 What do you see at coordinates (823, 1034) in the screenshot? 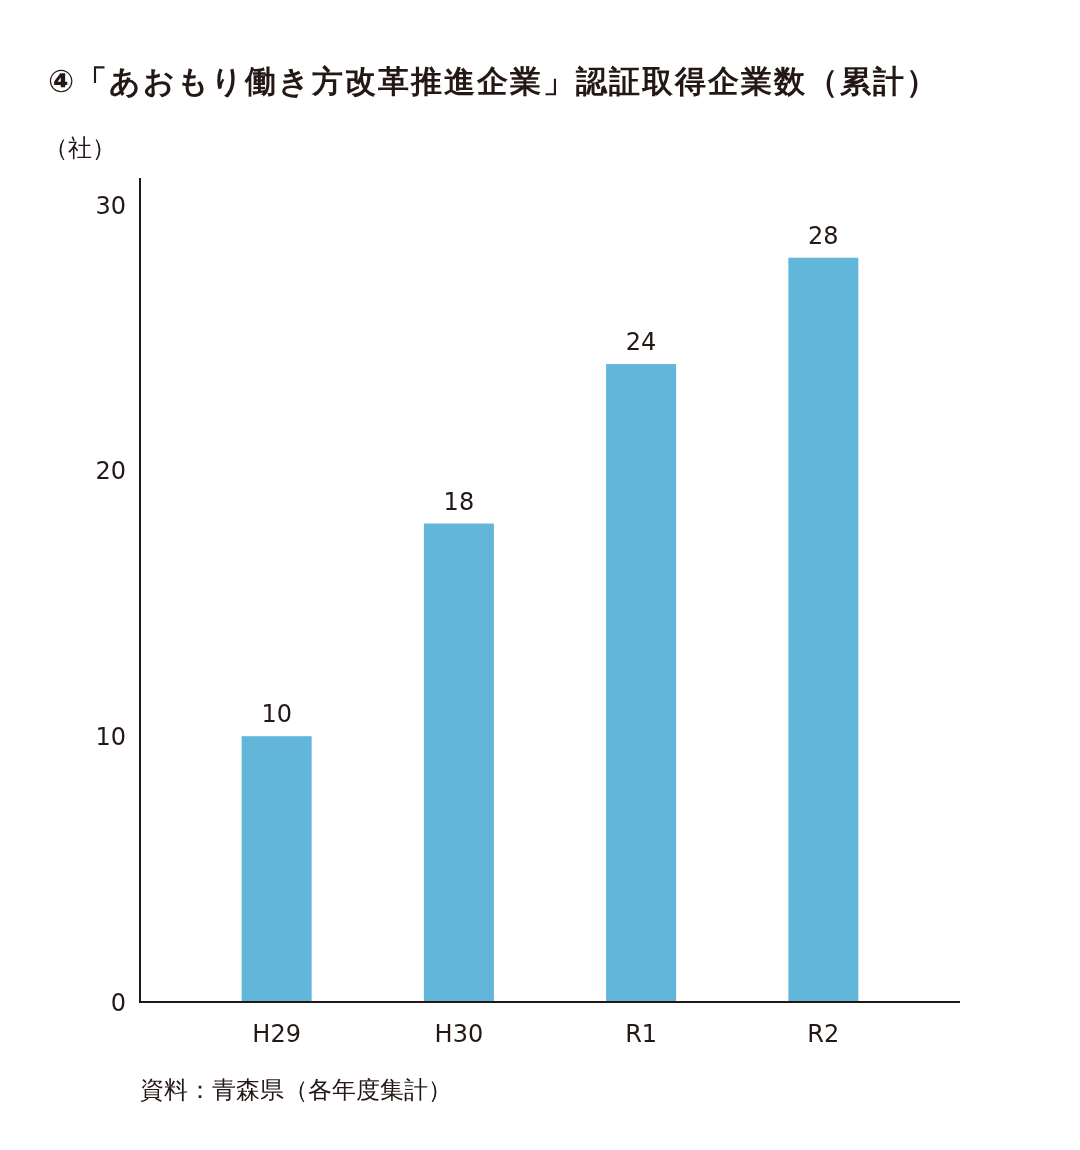
I see `x-tick-label: R2` at bounding box center [823, 1034].